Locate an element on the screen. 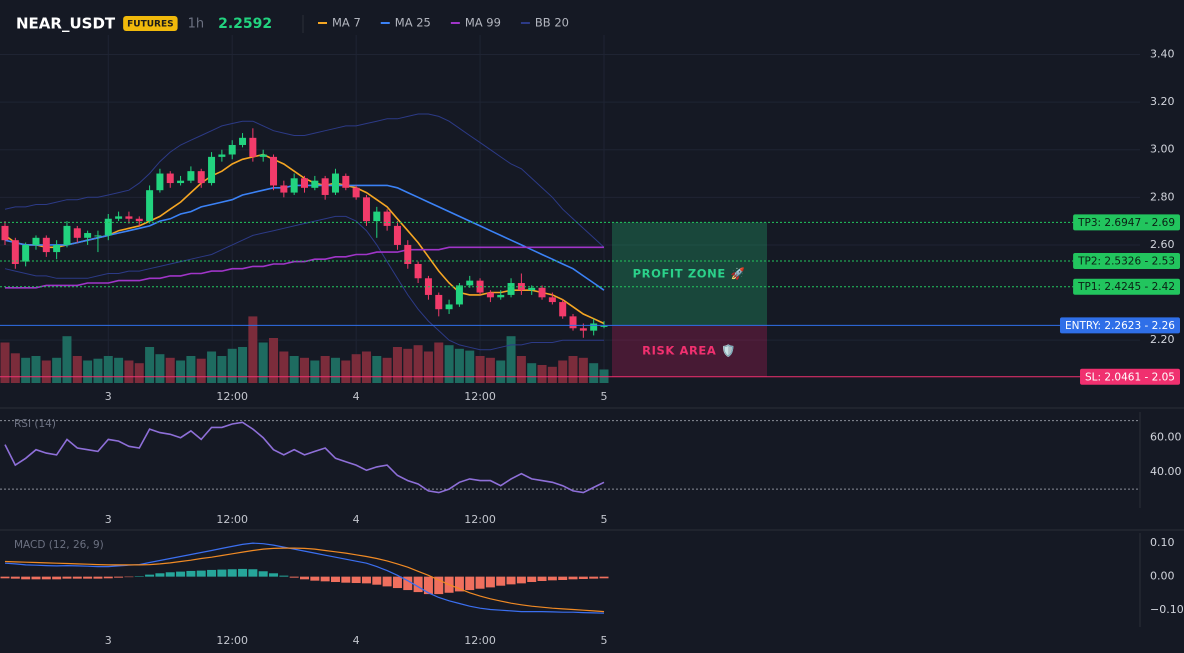 Image resolution: width=1184 pixels, height=653 pixels. y-tick-label: 2.80 is located at coordinates (1162, 196).